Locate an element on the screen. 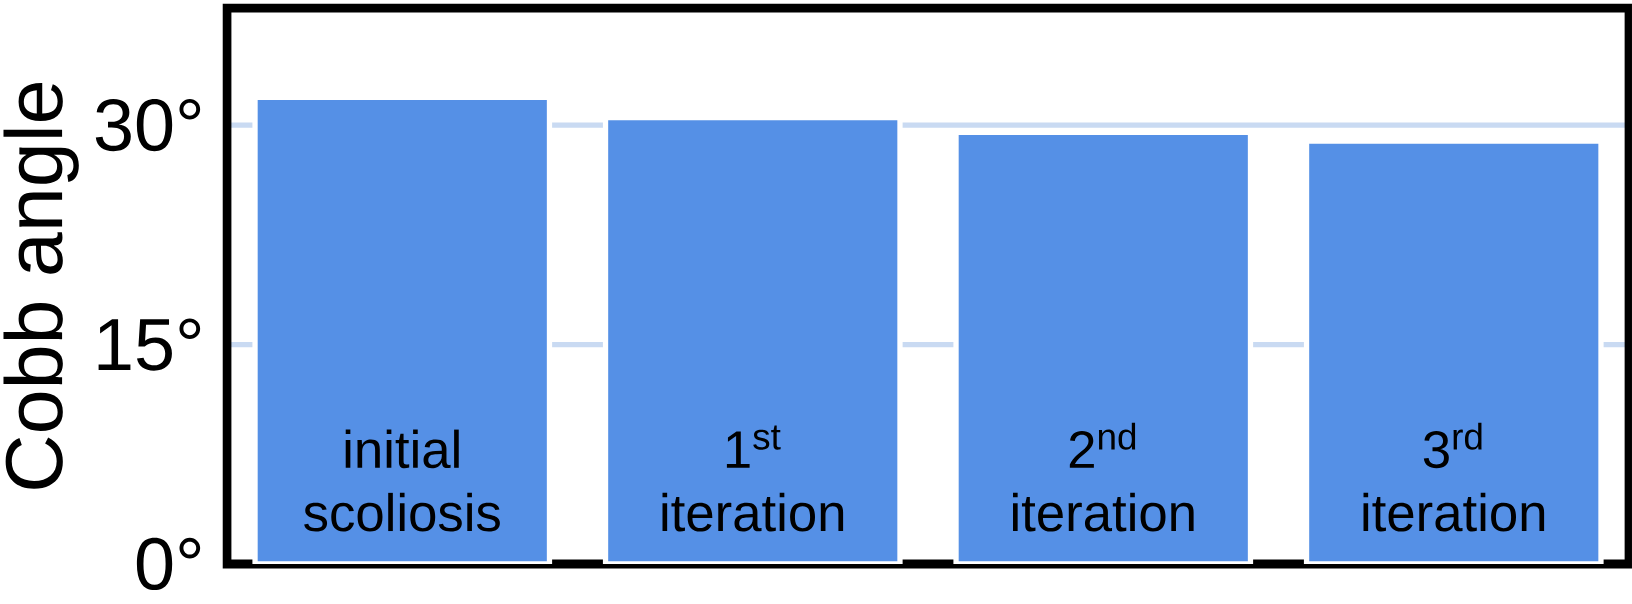  x-tick-label: 3$^{rd}$ iteration is located at coordinates (1454, 477).